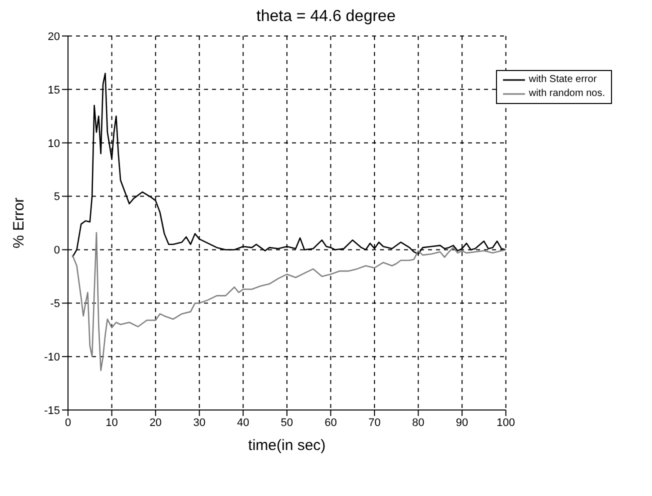 The width and height of the screenshot is (652, 496). Describe the element at coordinates (243, 422) in the screenshot. I see `x-tick-label: 40` at that location.